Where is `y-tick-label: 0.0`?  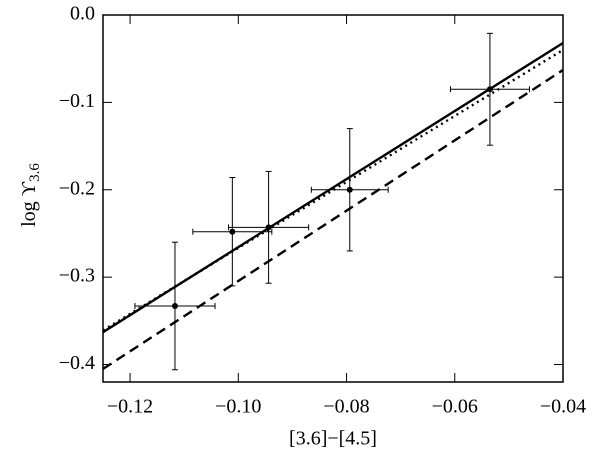 y-tick-label: 0.0 is located at coordinates (82, 14).